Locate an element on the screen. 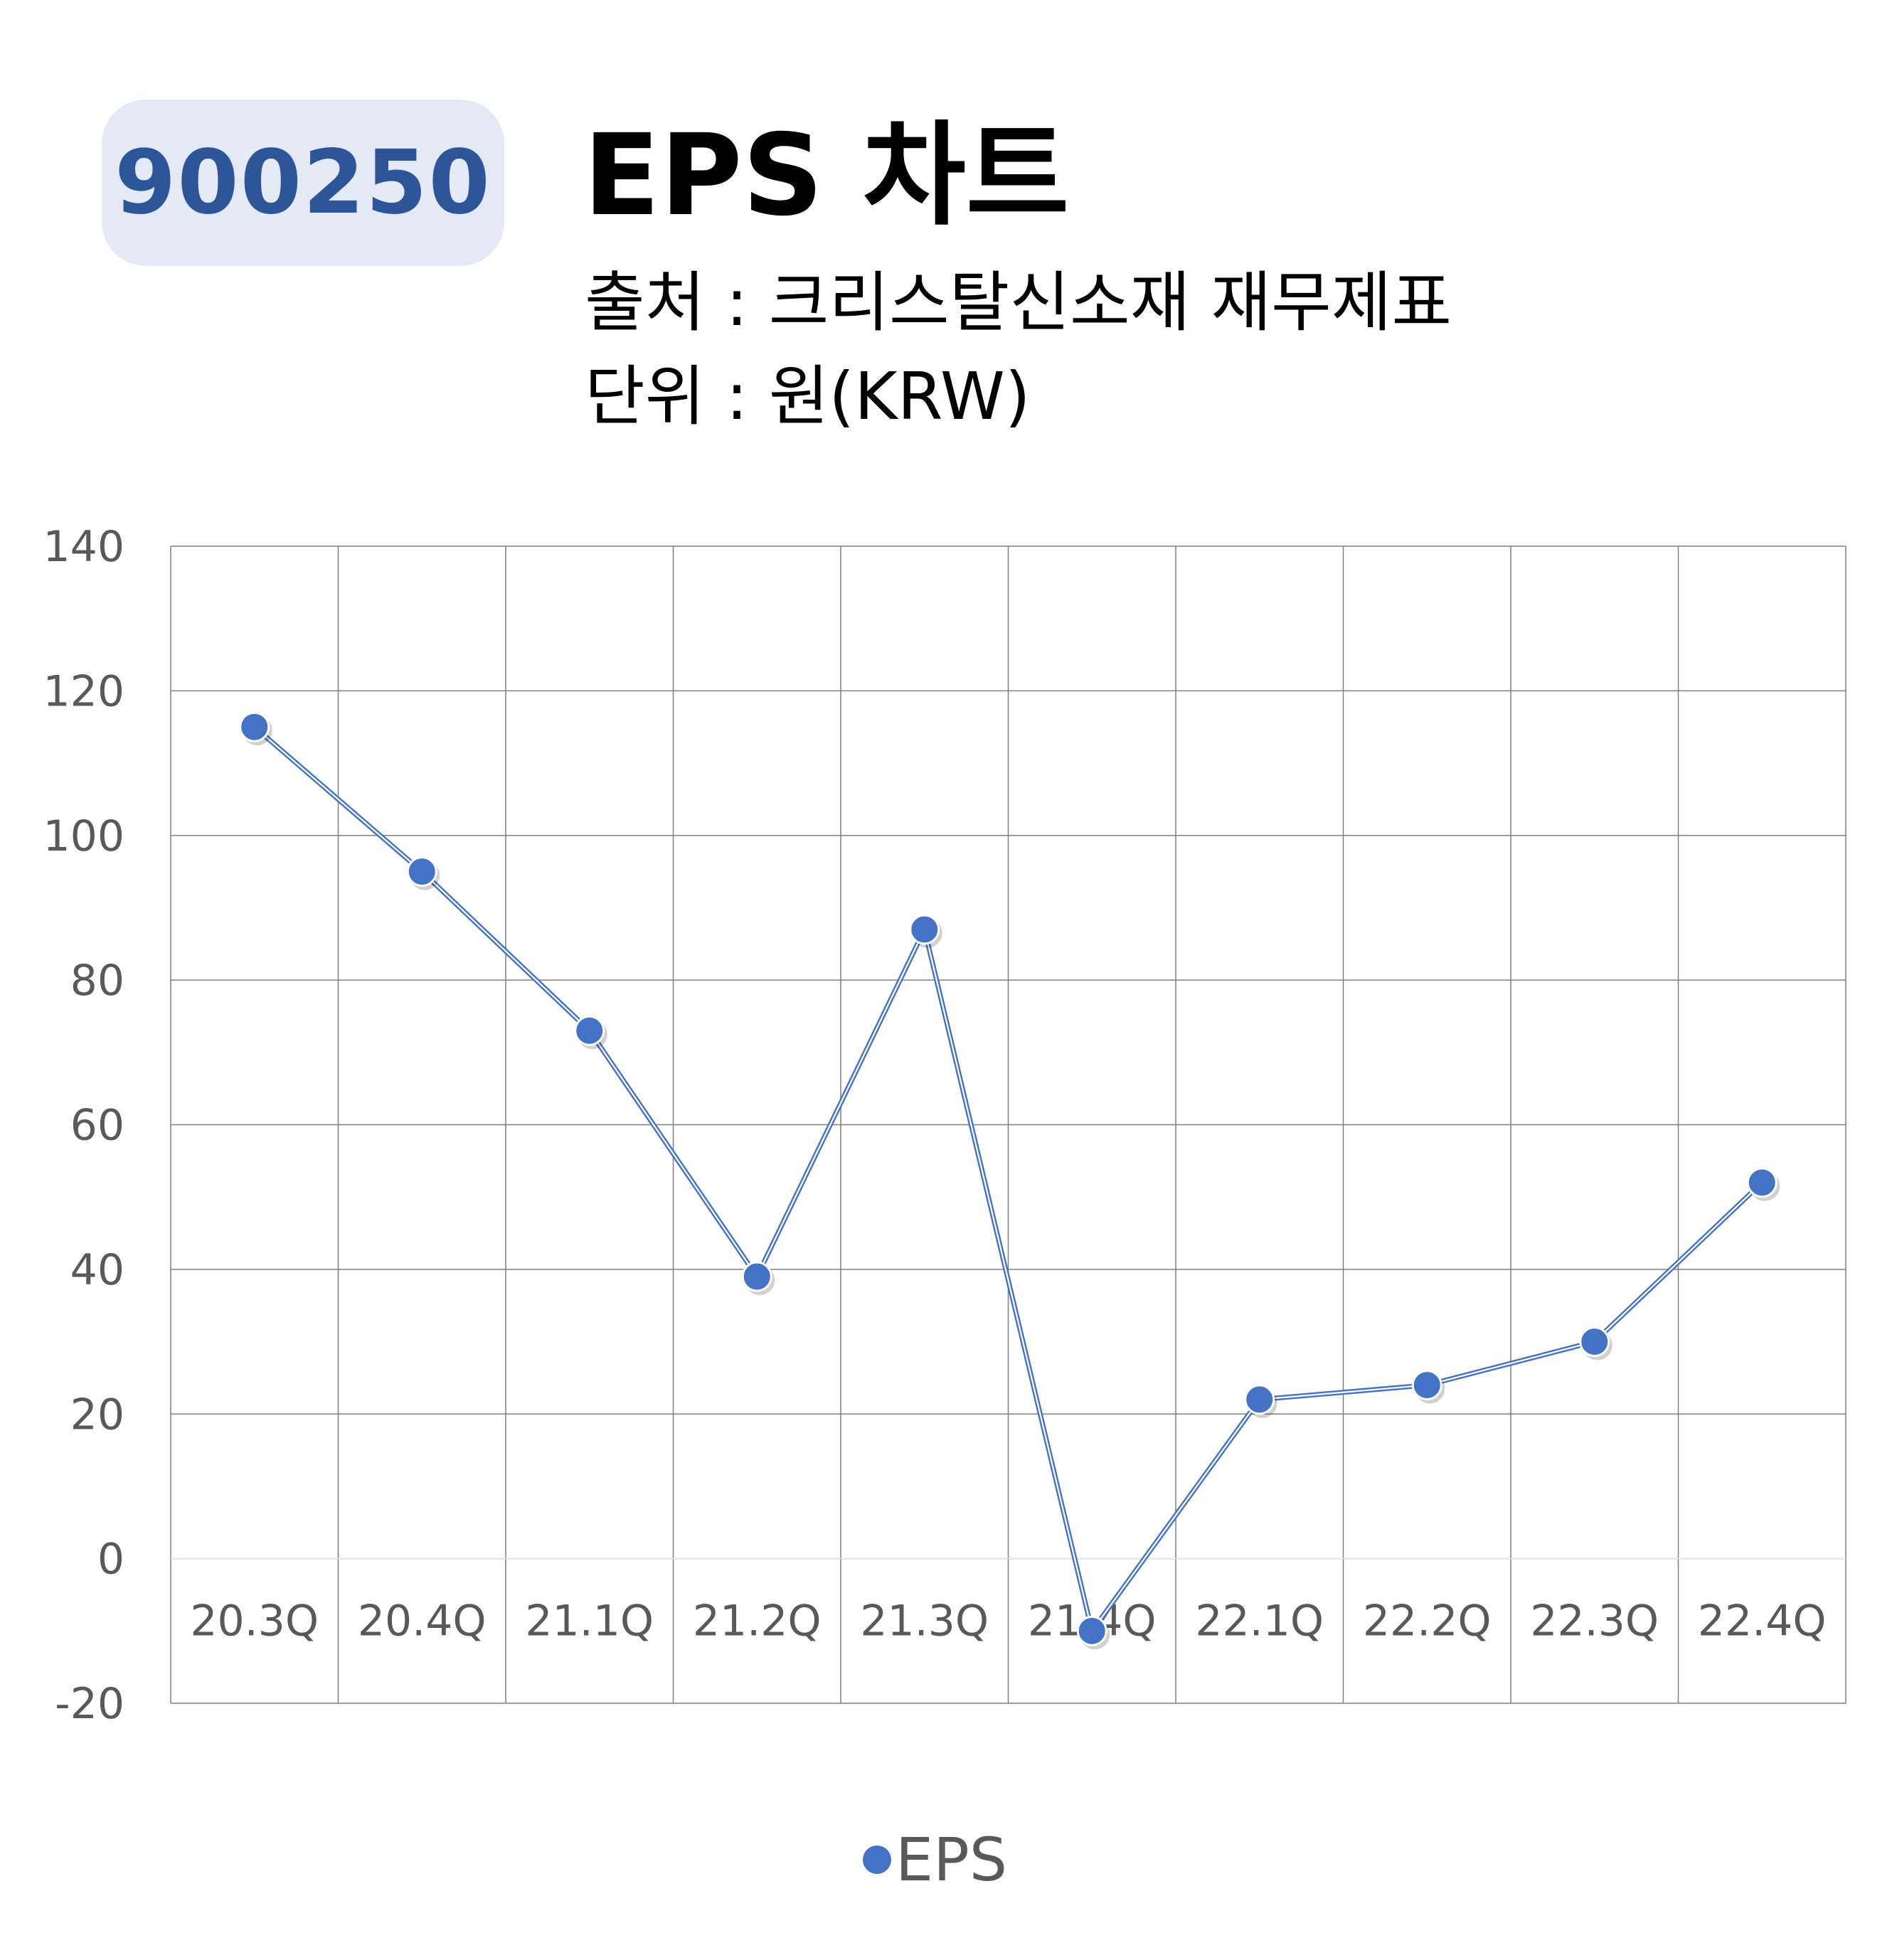 This screenshot has width=1897, height=1960. legend-marker-icon is located at coordinates (877, 1860).